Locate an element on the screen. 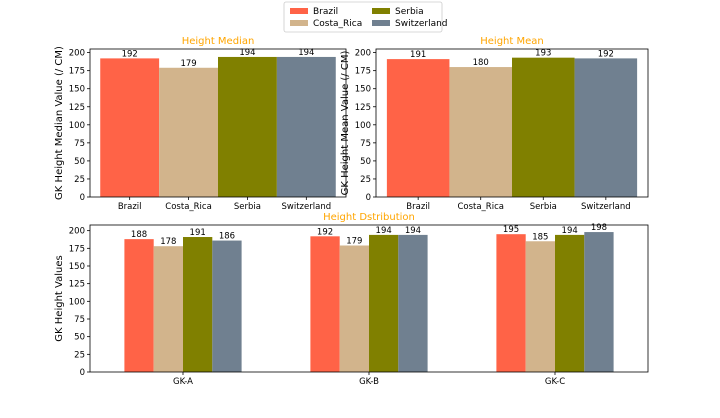 This screenshot has width=720, height=418. height-median-ytick-label: 100 is located at coordinates (77, 126).